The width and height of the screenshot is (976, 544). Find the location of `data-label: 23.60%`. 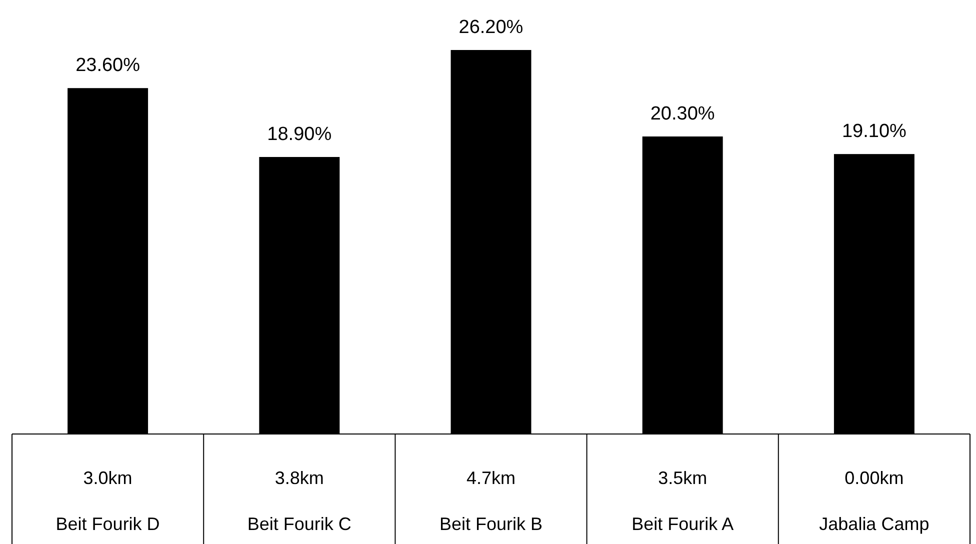

data-label: 23.60% is located at coordinates (108, 65).